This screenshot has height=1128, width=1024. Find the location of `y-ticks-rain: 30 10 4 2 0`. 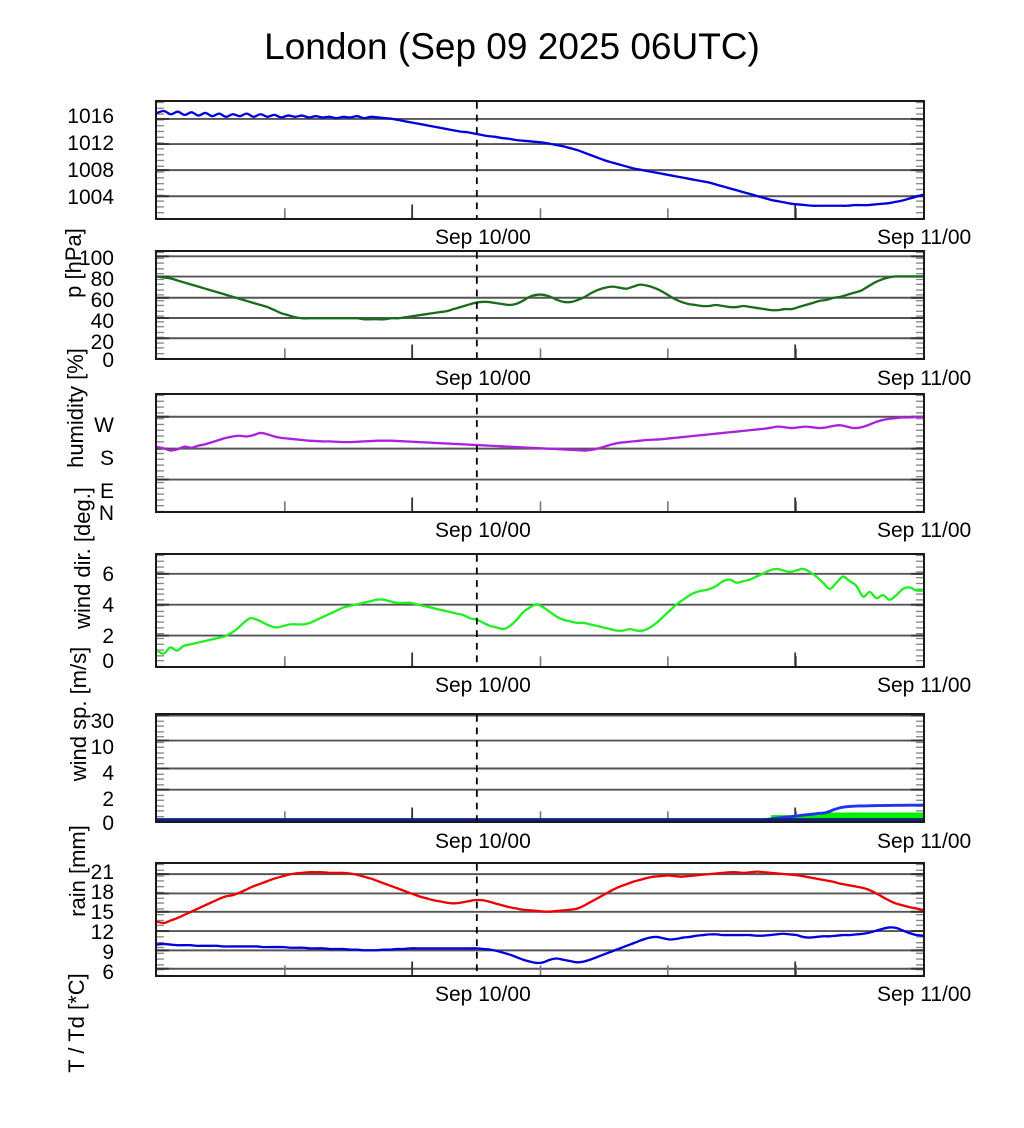

y-ticks-rain: 30 10 4 2 0 is located at coordinates (71, 772).